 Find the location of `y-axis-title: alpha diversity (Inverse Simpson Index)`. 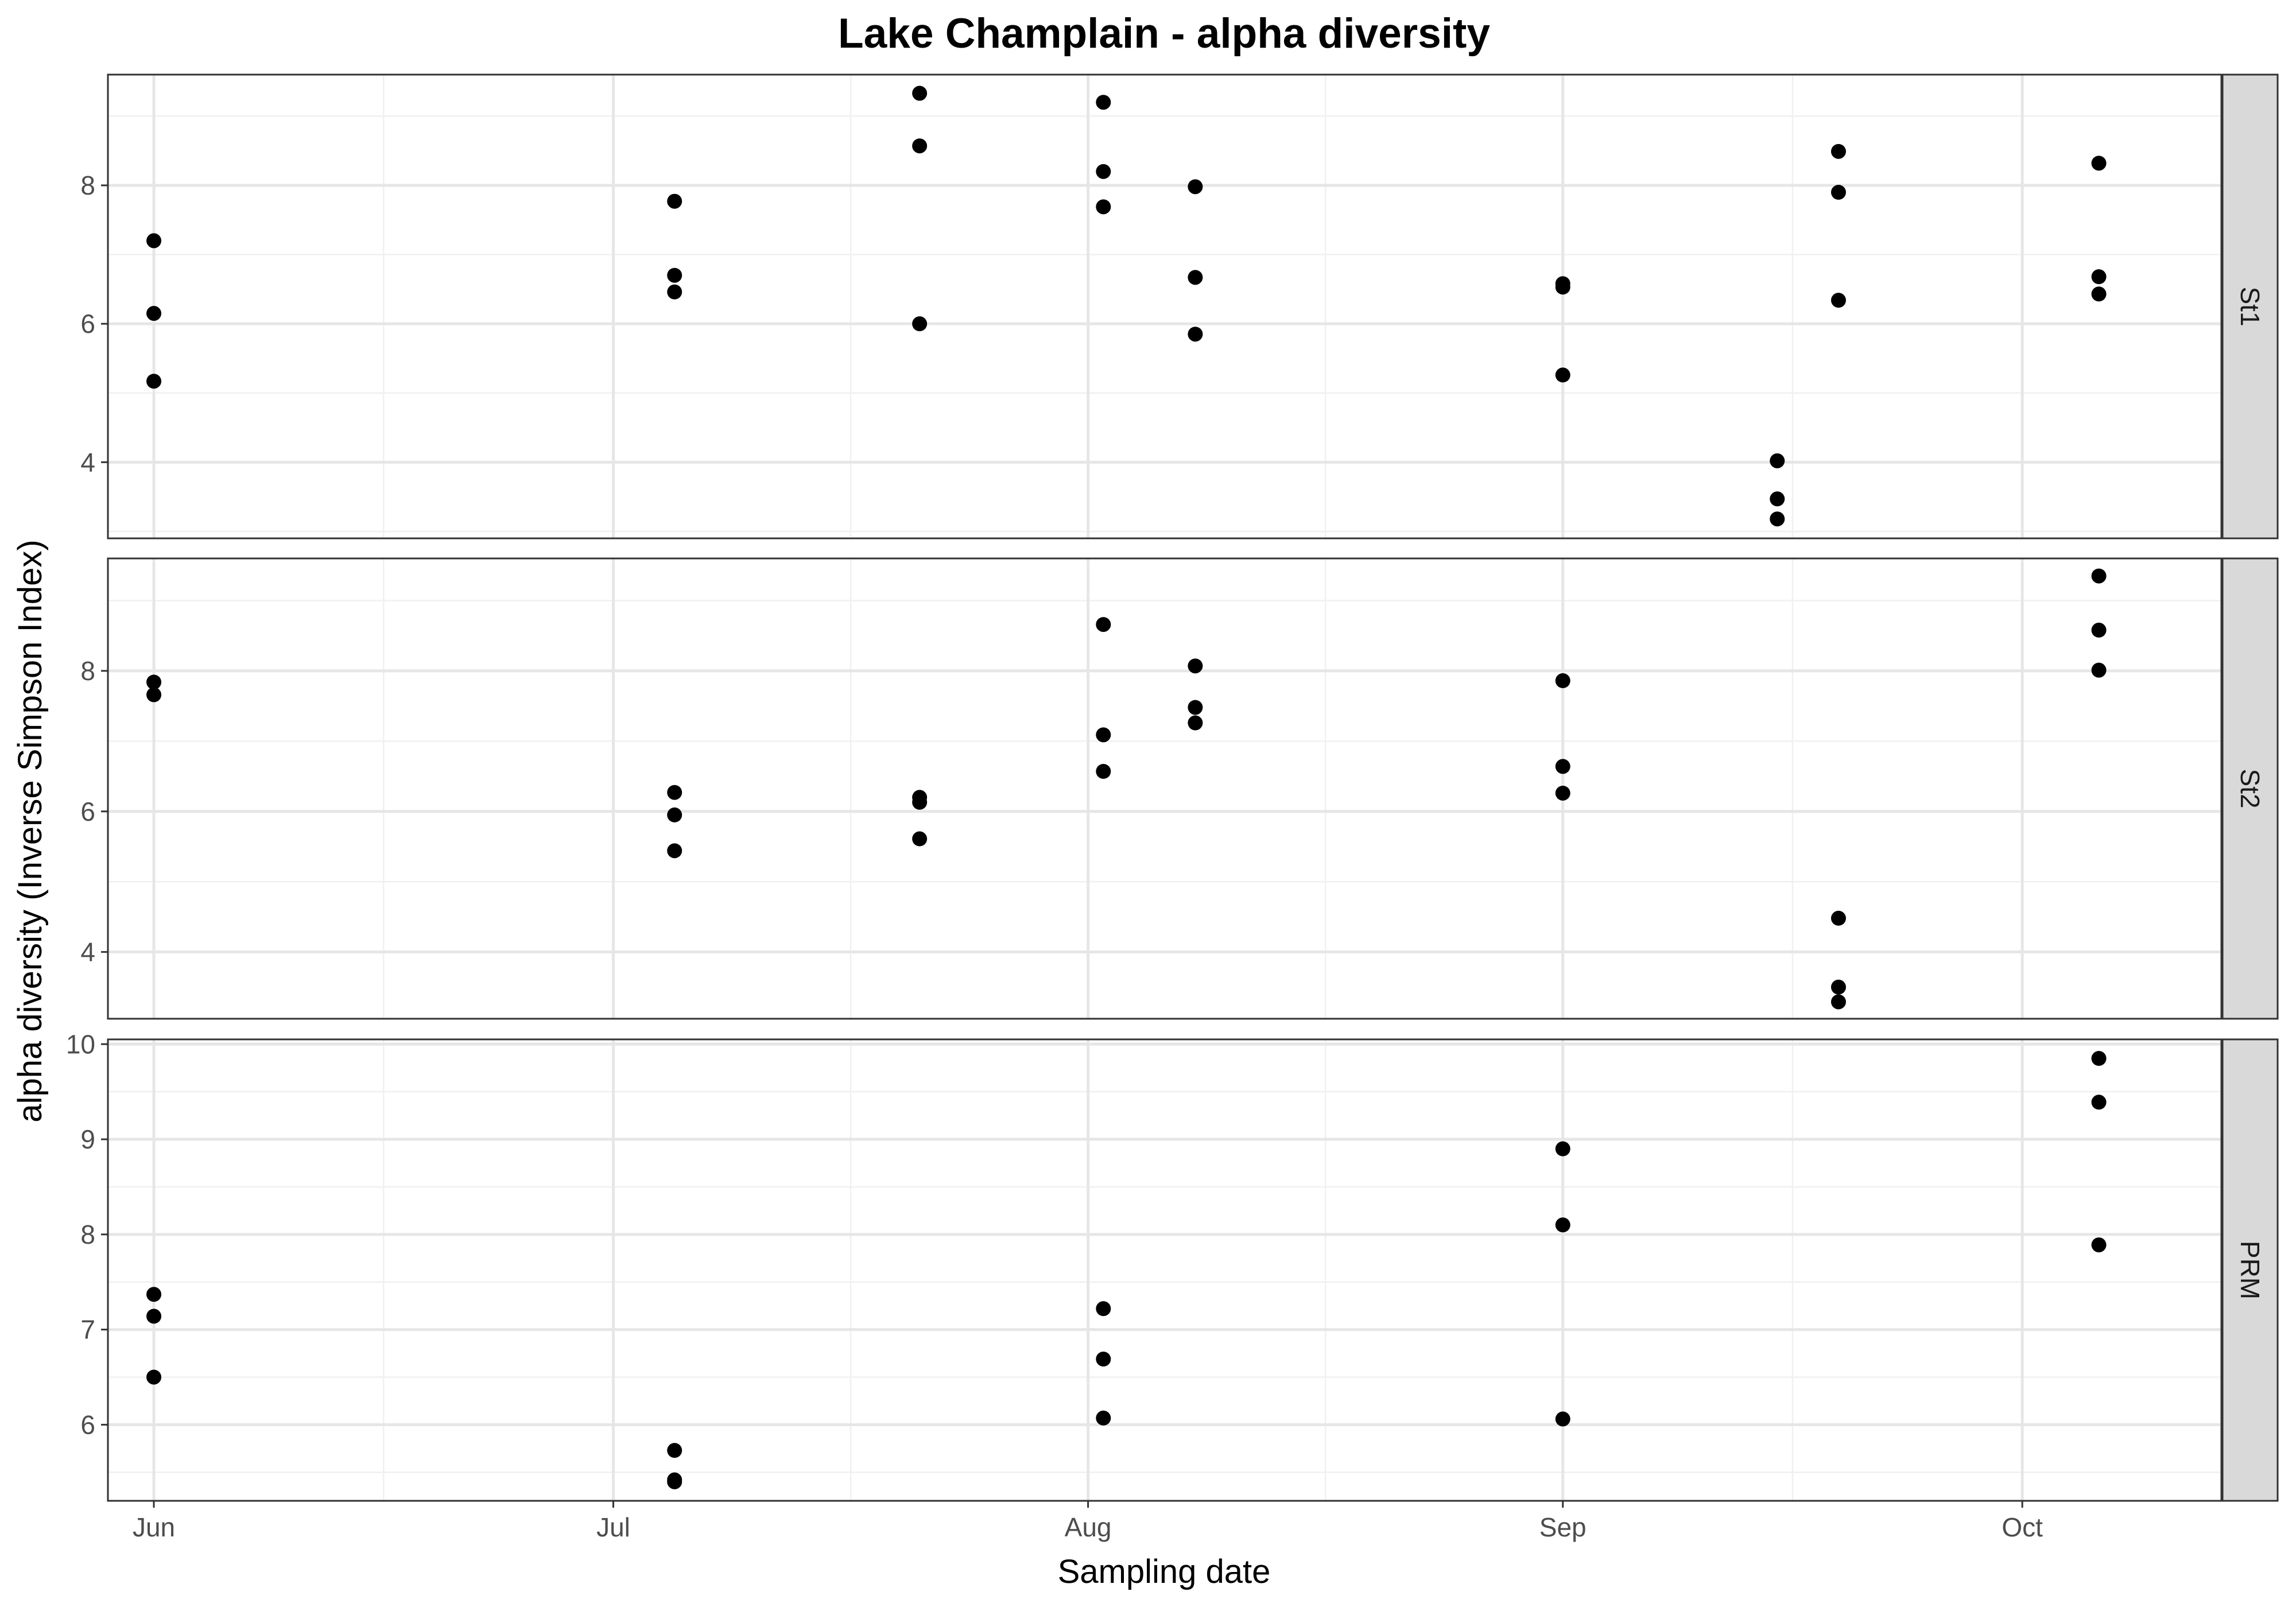

y-axis-title: alpha diversity (Inverse Simpson Index) is located at coordinates (30, 831).